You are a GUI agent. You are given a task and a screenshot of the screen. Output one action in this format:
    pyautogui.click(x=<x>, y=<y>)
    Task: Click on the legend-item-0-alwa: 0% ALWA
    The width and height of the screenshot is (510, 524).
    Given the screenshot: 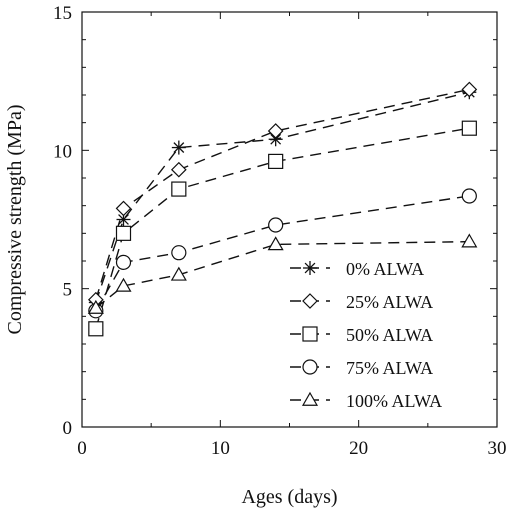 What is the action you would take?
    pyautogui.click(x=357, y=269)
    